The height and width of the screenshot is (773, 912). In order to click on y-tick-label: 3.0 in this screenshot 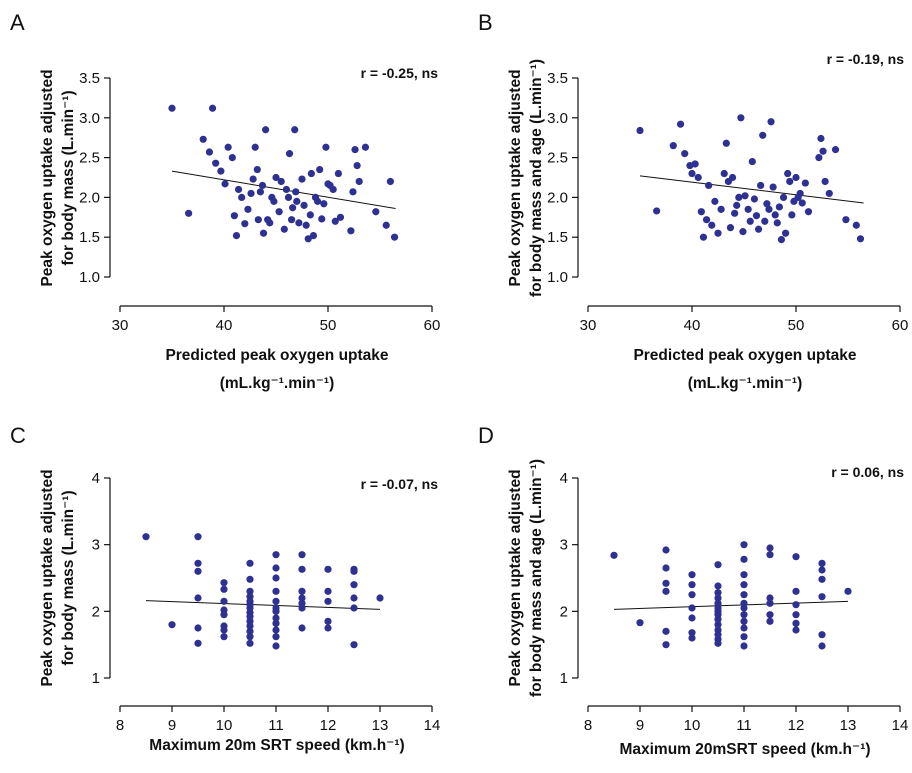, I will do `click(557, 118)`.